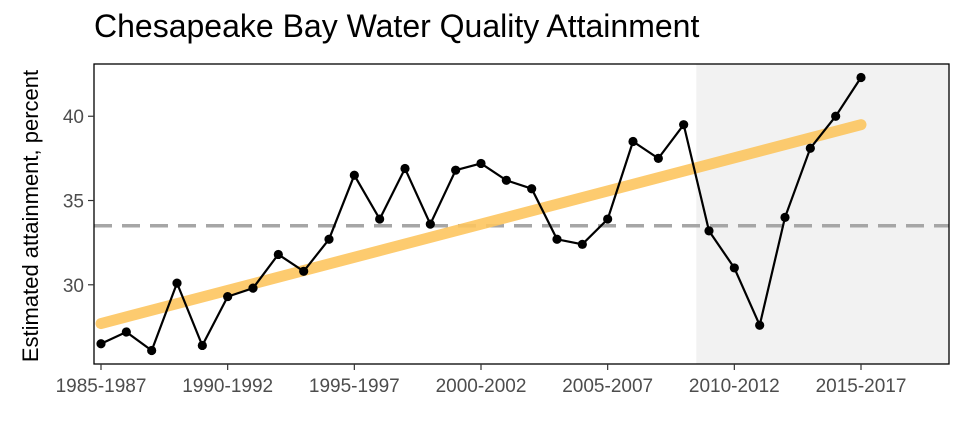  I want to click on x-tick-label: 2005-2007, so click(607, 386).